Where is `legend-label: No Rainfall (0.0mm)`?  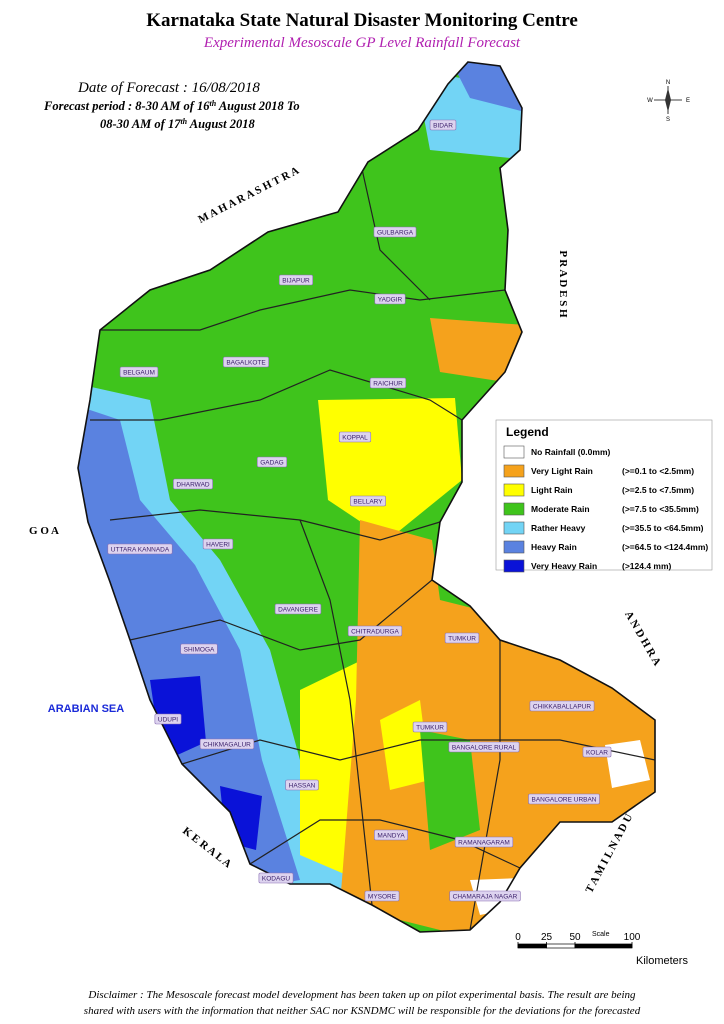
legend-label: No Rainfall (0.0mm) is located at coordinates (571, 452).